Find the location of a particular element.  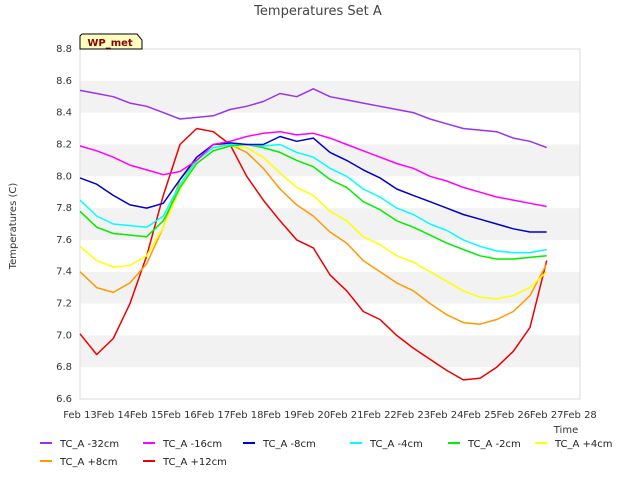

x-tick-label: Feb 18 is located at coordinates (247, 415).